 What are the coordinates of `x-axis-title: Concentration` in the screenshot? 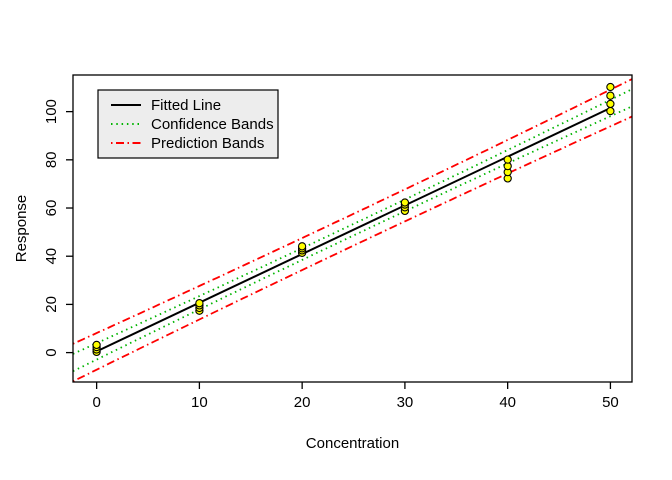 It's located at (352, 443).